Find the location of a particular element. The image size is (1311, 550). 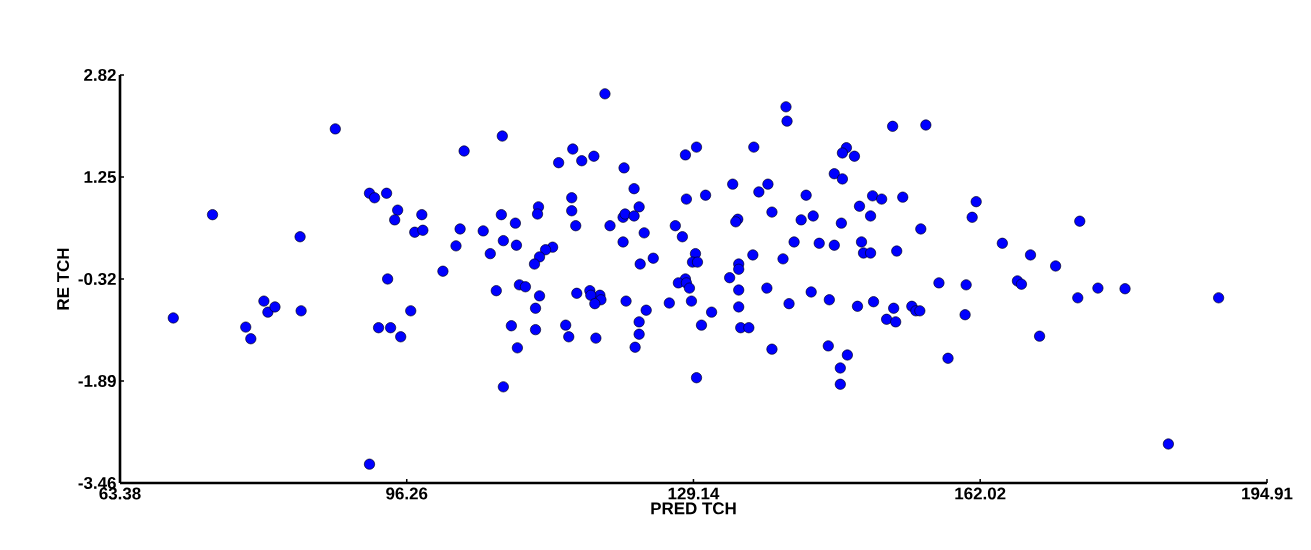

y-axis-title: RE TCH is located at coordinates (63, 279).